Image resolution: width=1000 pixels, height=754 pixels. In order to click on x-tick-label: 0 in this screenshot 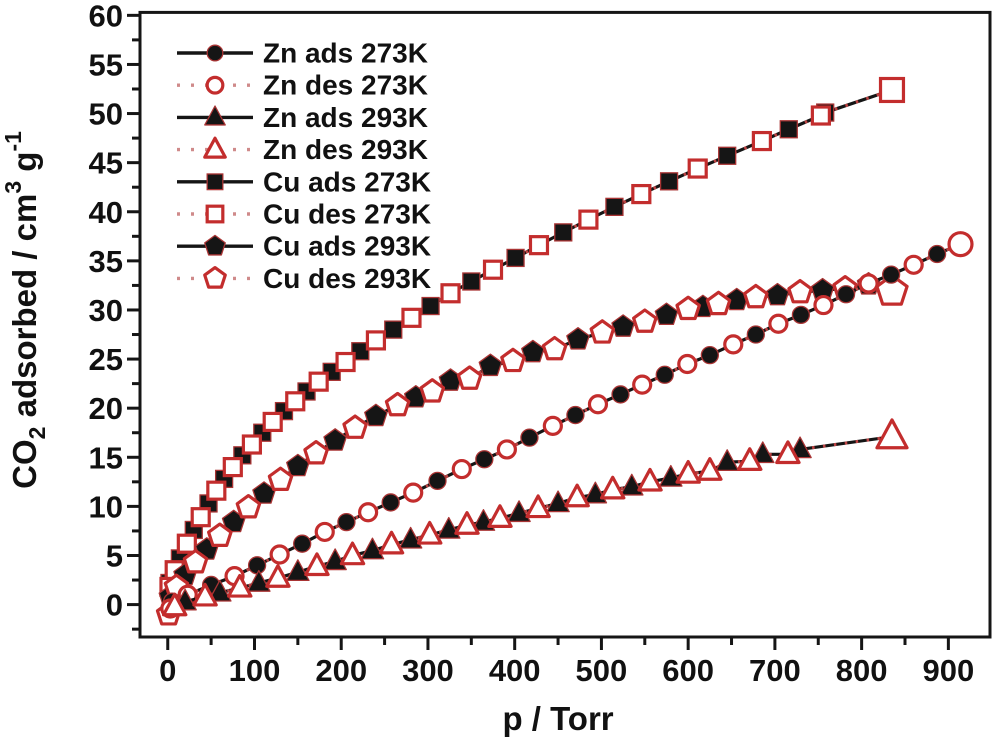, I will do `click(167, 670)`.